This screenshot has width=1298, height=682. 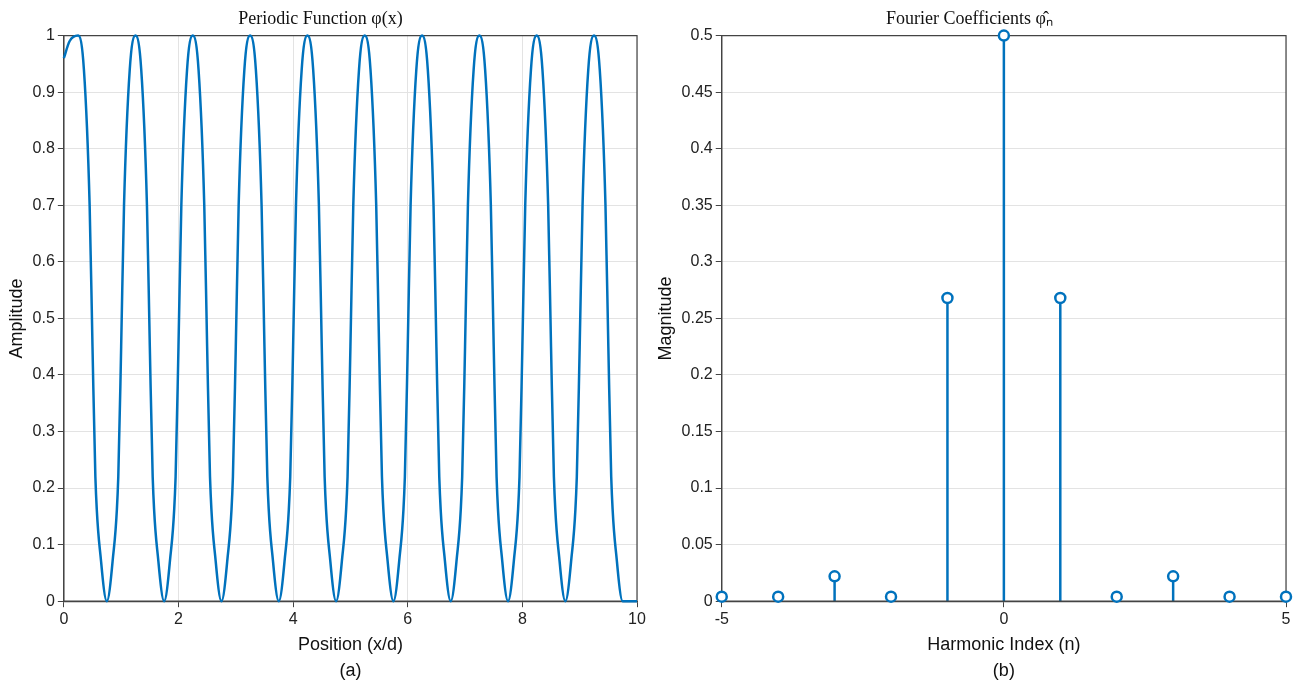 What do you see at coordinates (697, 317) in the screenshot?
I see `y-tick-label: 0.25` at bounding box center [697, 317].